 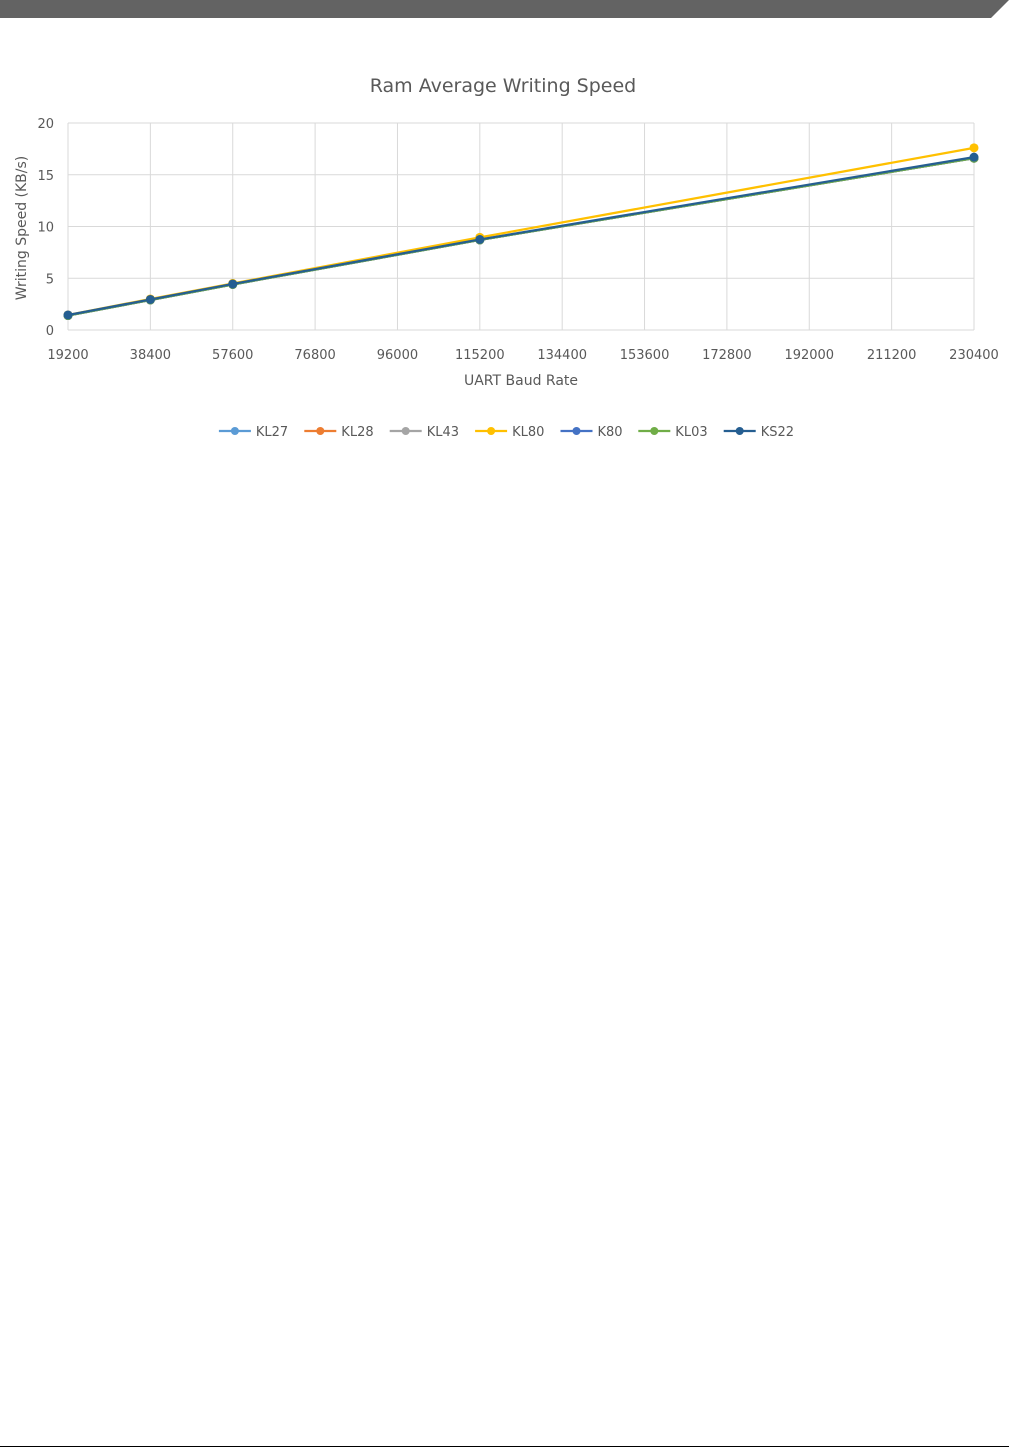 What do you see at coordinates (503, 86) in the screenshot?
I see `chart-title: Ram Average Writing Speed` at bounding box center [503, 86].